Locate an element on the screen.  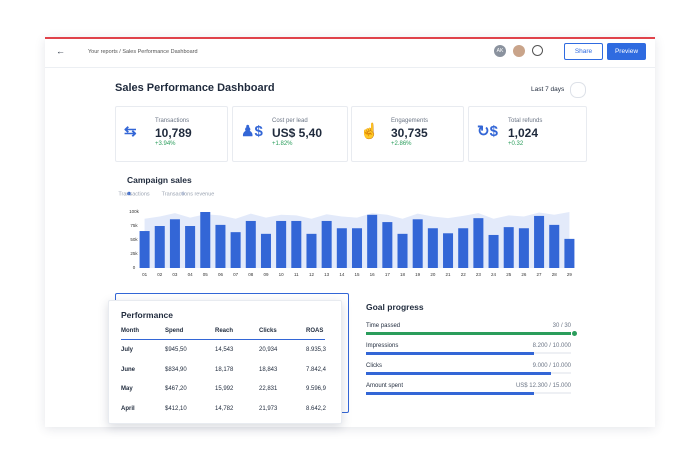
x-tick-label: 19 is located at coordinates (418, 274).